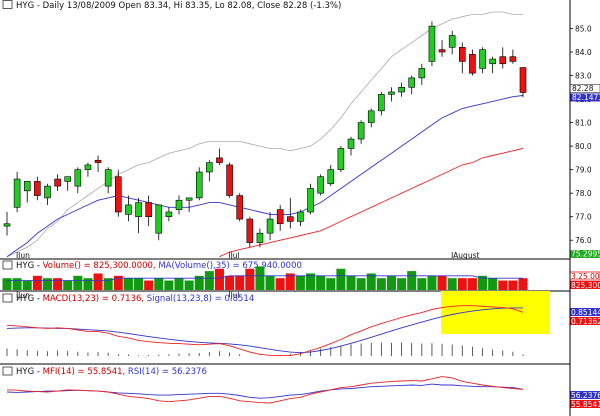 The width and height of the screenshot is (600, 416). Describe the element at coordinates (585, 404) in the screenshot. I see `mfi-right-label: 55.8541` at that location.